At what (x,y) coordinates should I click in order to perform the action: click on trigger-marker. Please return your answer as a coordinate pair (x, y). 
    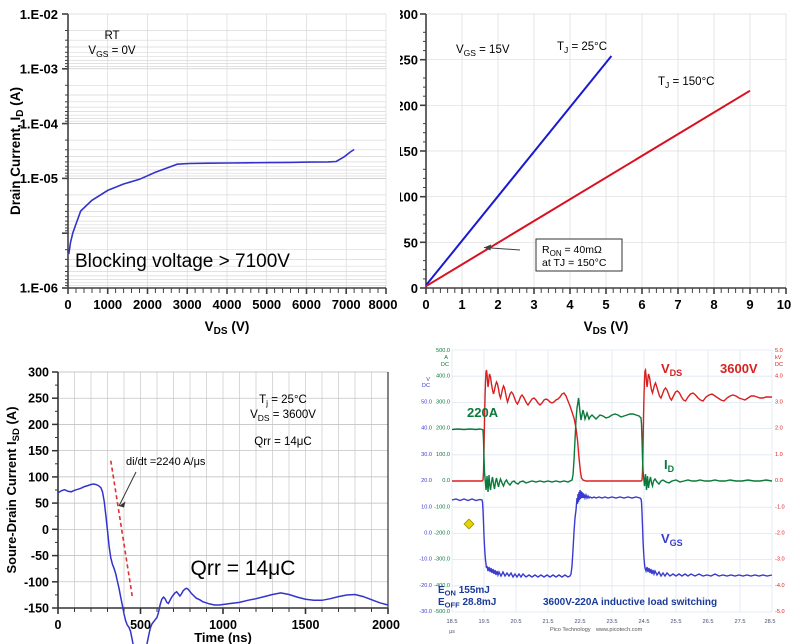
    Looking at the image, I should click on (469, 524).